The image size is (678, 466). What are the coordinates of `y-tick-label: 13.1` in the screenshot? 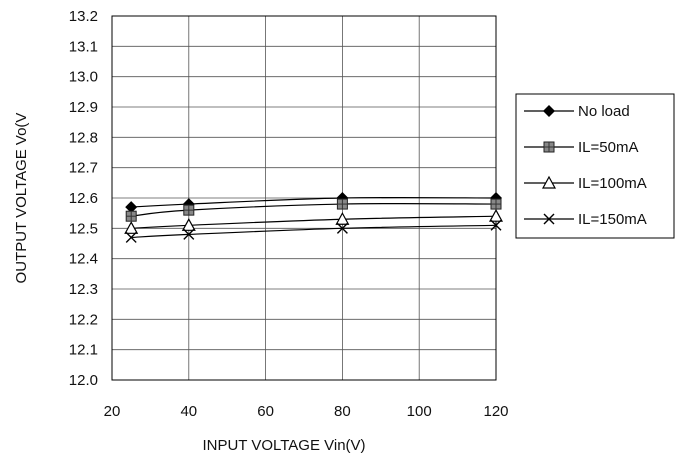 It's located at (83, 46).